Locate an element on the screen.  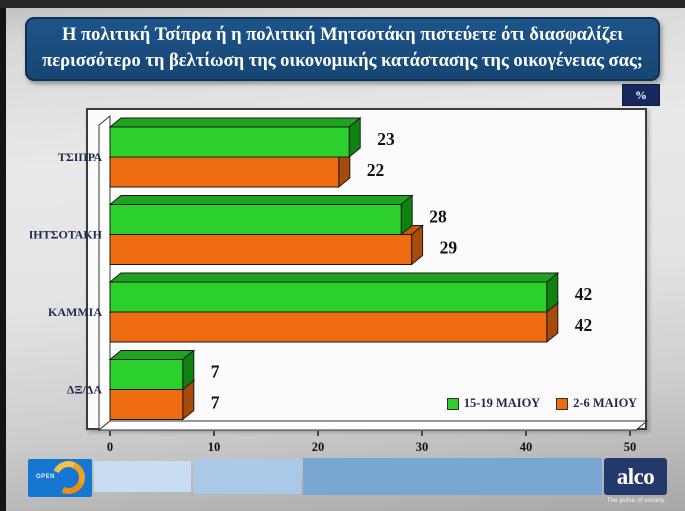
legend-item-series-1: 15-19 ΜΑΙΟΥ is located at coordinates (493, 403).